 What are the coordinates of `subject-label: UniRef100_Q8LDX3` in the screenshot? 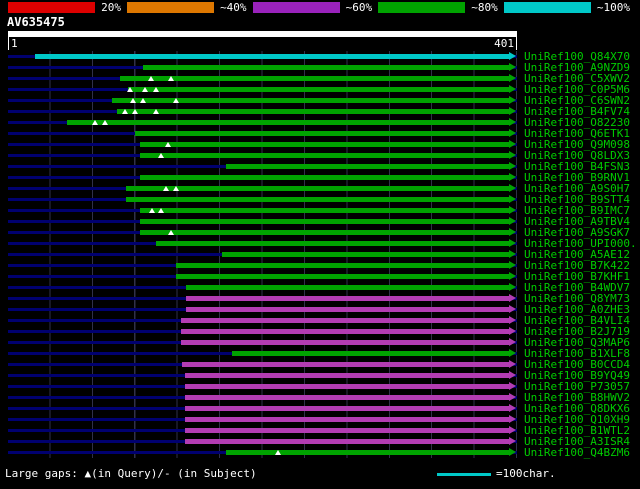 It's located at (577, 155).